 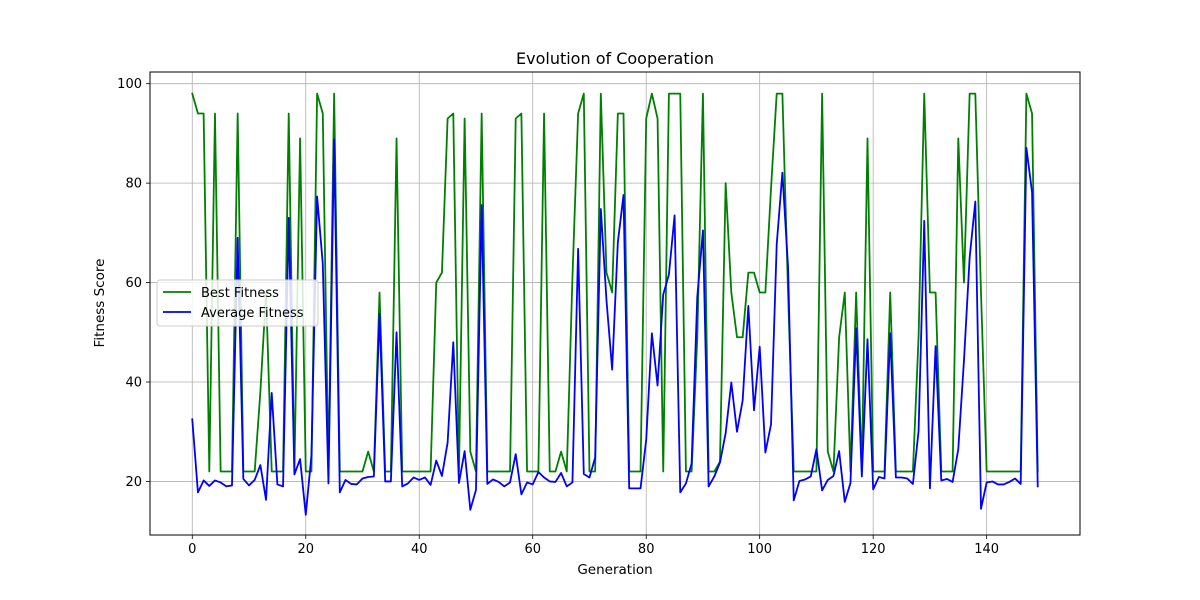 I want to click on x-axis-label: Generation, so click(x=614, y=570).